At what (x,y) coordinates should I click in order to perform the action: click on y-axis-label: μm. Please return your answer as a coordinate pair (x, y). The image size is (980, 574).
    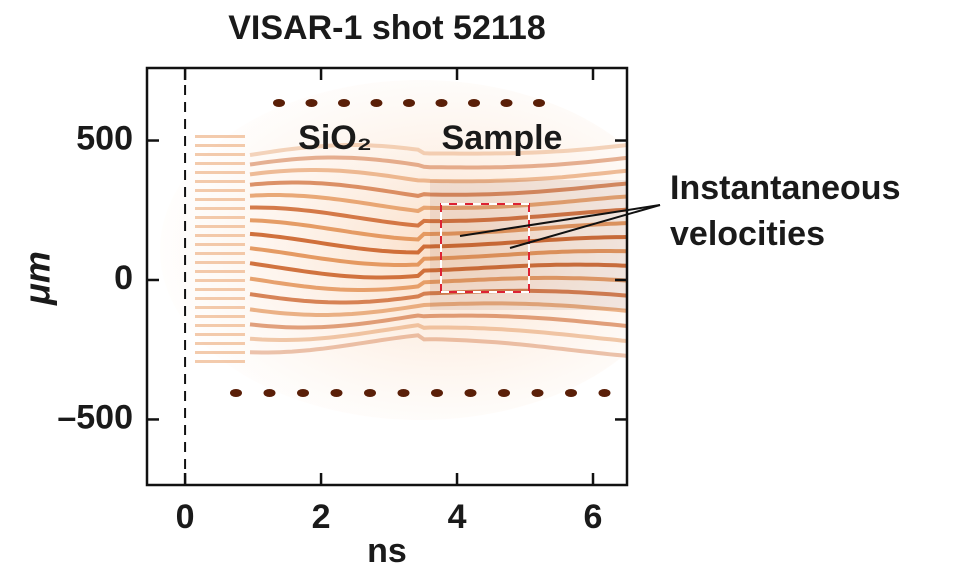
    Looking at the image, I should click on (37, 278).